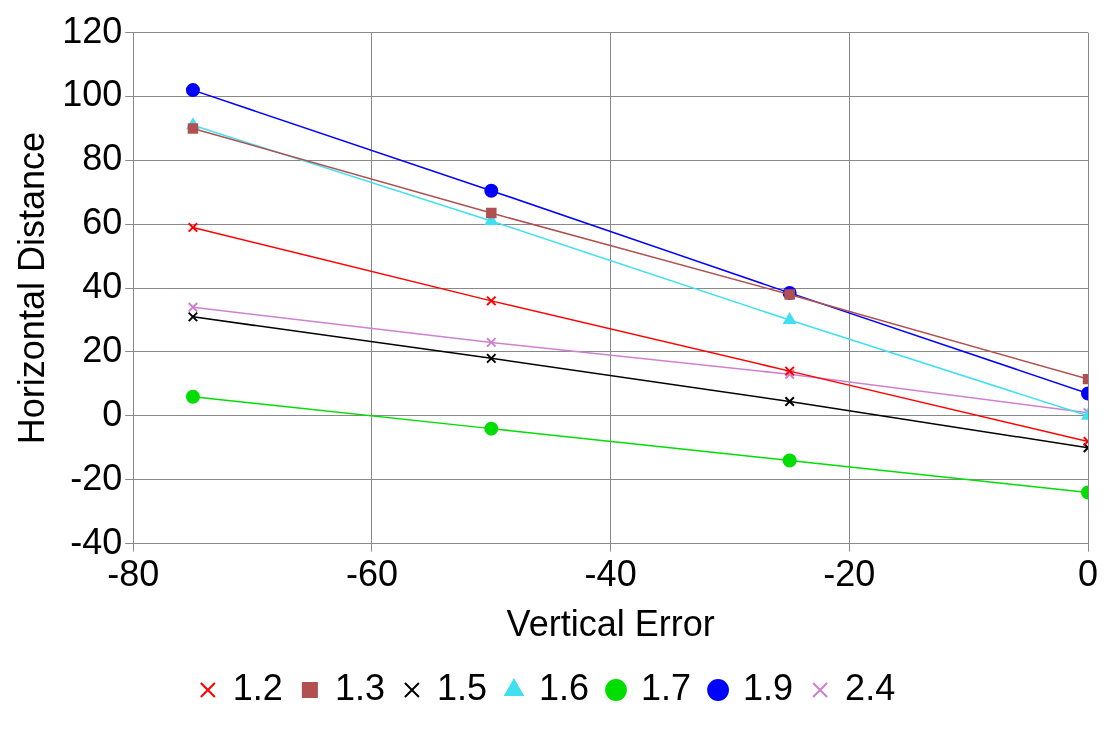 The image size is (1118, 730). What do you see at coordinates (371, 574) in the screenshot?
I see `x-tick-label: -60` at bounding box center [371, 574].